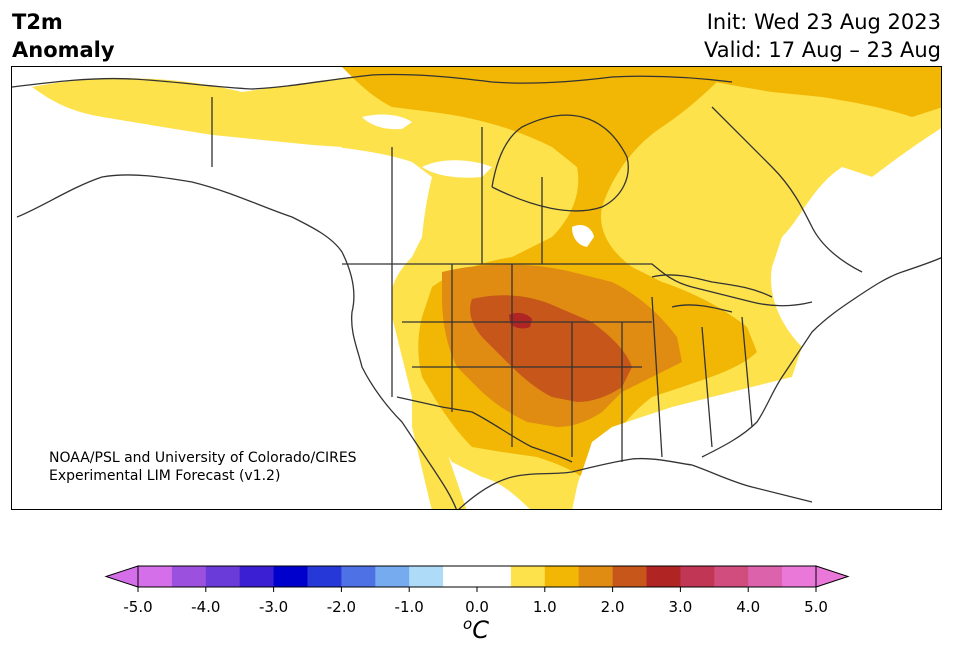 The image size is (953, 656). What do you see at coordinates (377, 180) in the screenshot?
I see `border-canada-provinces` at bounding box center [377, 180].